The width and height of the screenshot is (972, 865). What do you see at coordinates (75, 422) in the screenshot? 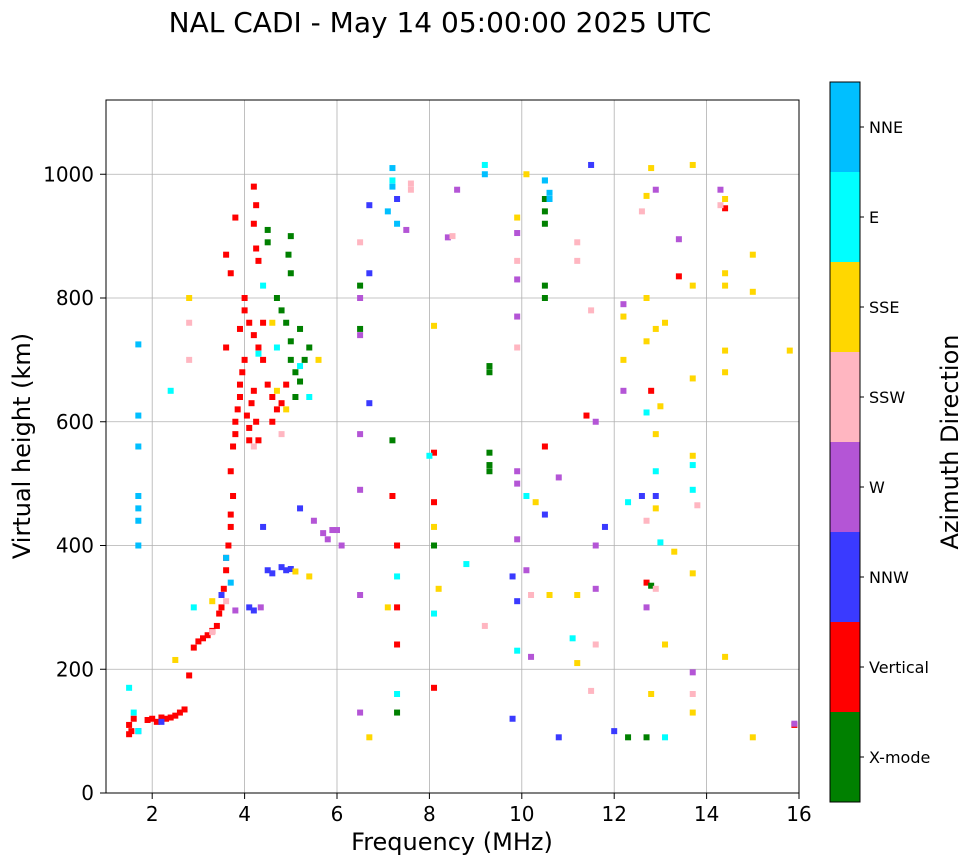
I see `y-tick-label: 600` at bounding box center [75, 422].